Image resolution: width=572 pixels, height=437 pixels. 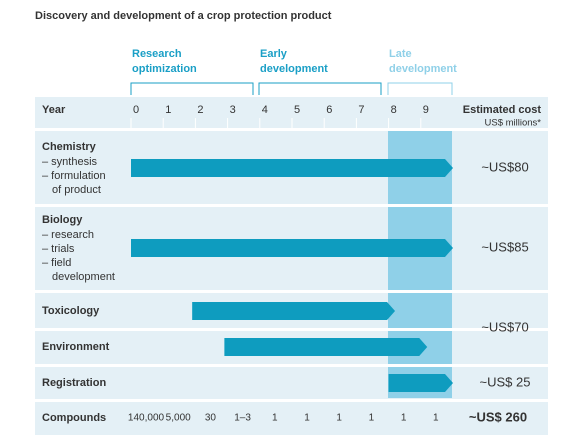 What do you see at coordinates (76, 190) in the screenshot?
I see `row-item: of product` at bounding box center [76, 190].